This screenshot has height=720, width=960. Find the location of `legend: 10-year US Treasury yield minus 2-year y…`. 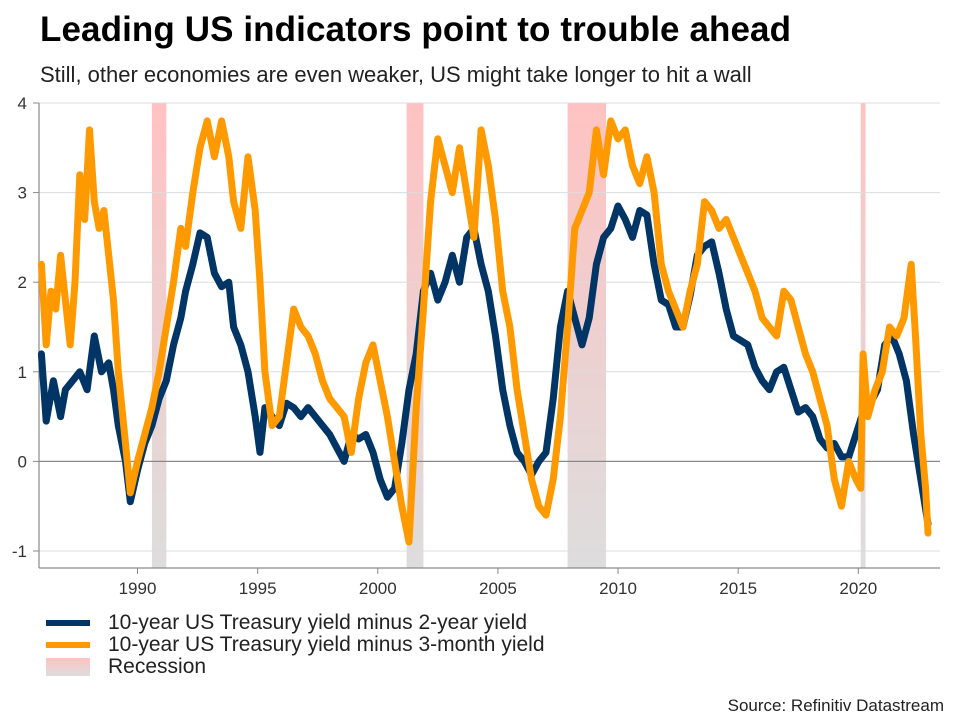

legend: 10-year US Treasury yield minus 2-year y… is located at coordinates (295, 644).